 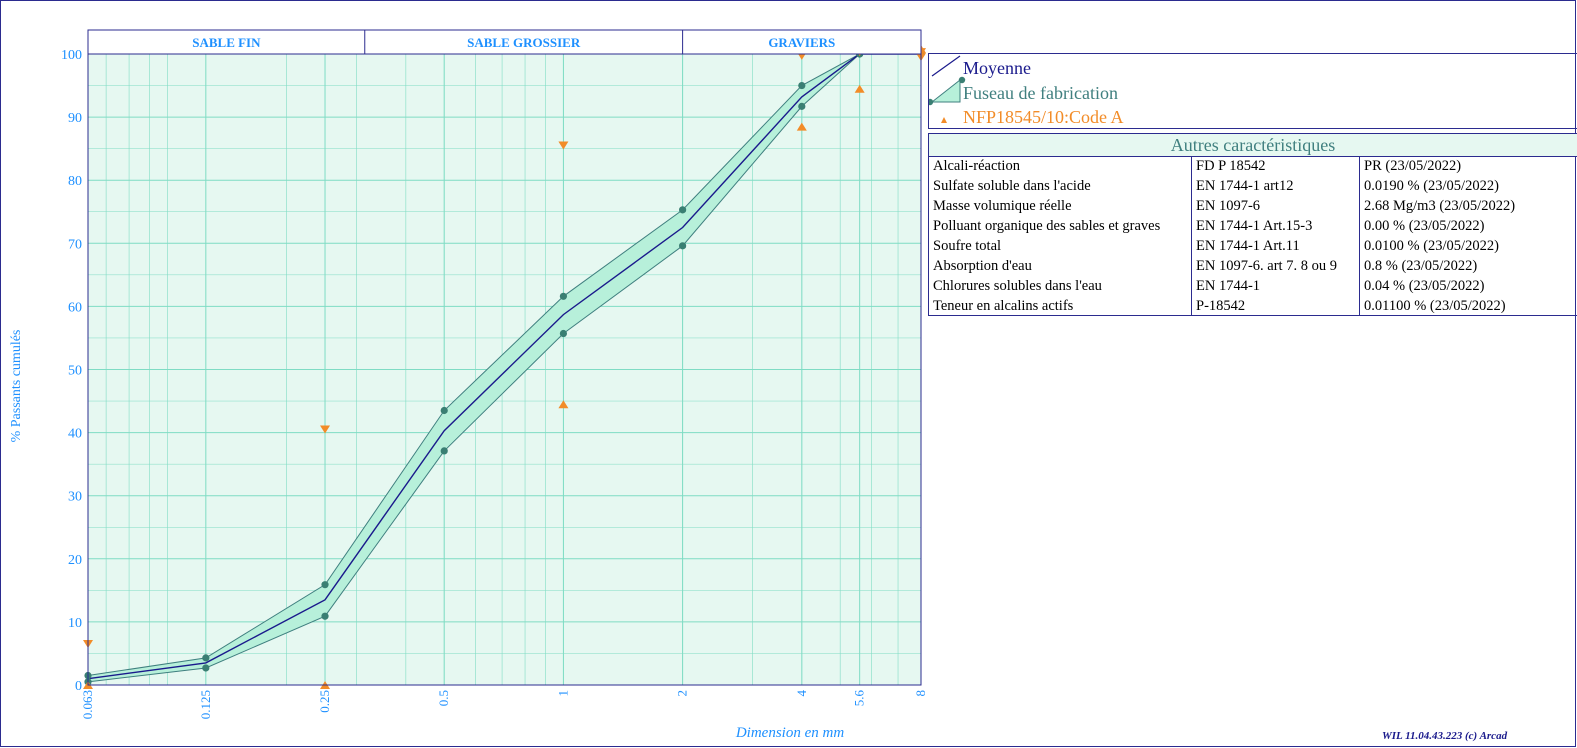 I want to click on characteristic-value: 2.68 Mg/m3 (23/05/2022), so click(x=1440, y=206).